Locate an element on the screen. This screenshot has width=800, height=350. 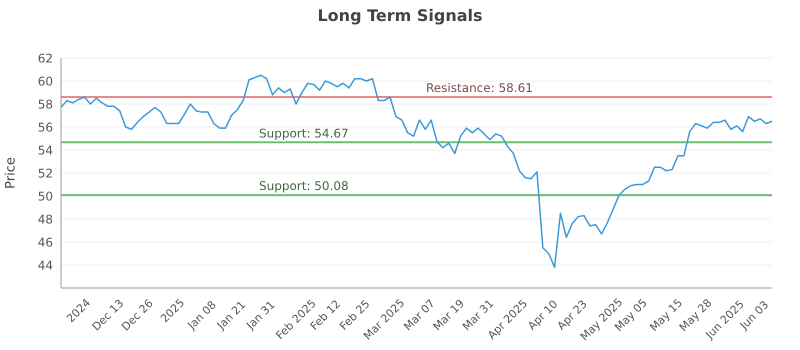
ref-line-label: Resistance: 58.61 is located at coordinates (479, 87).